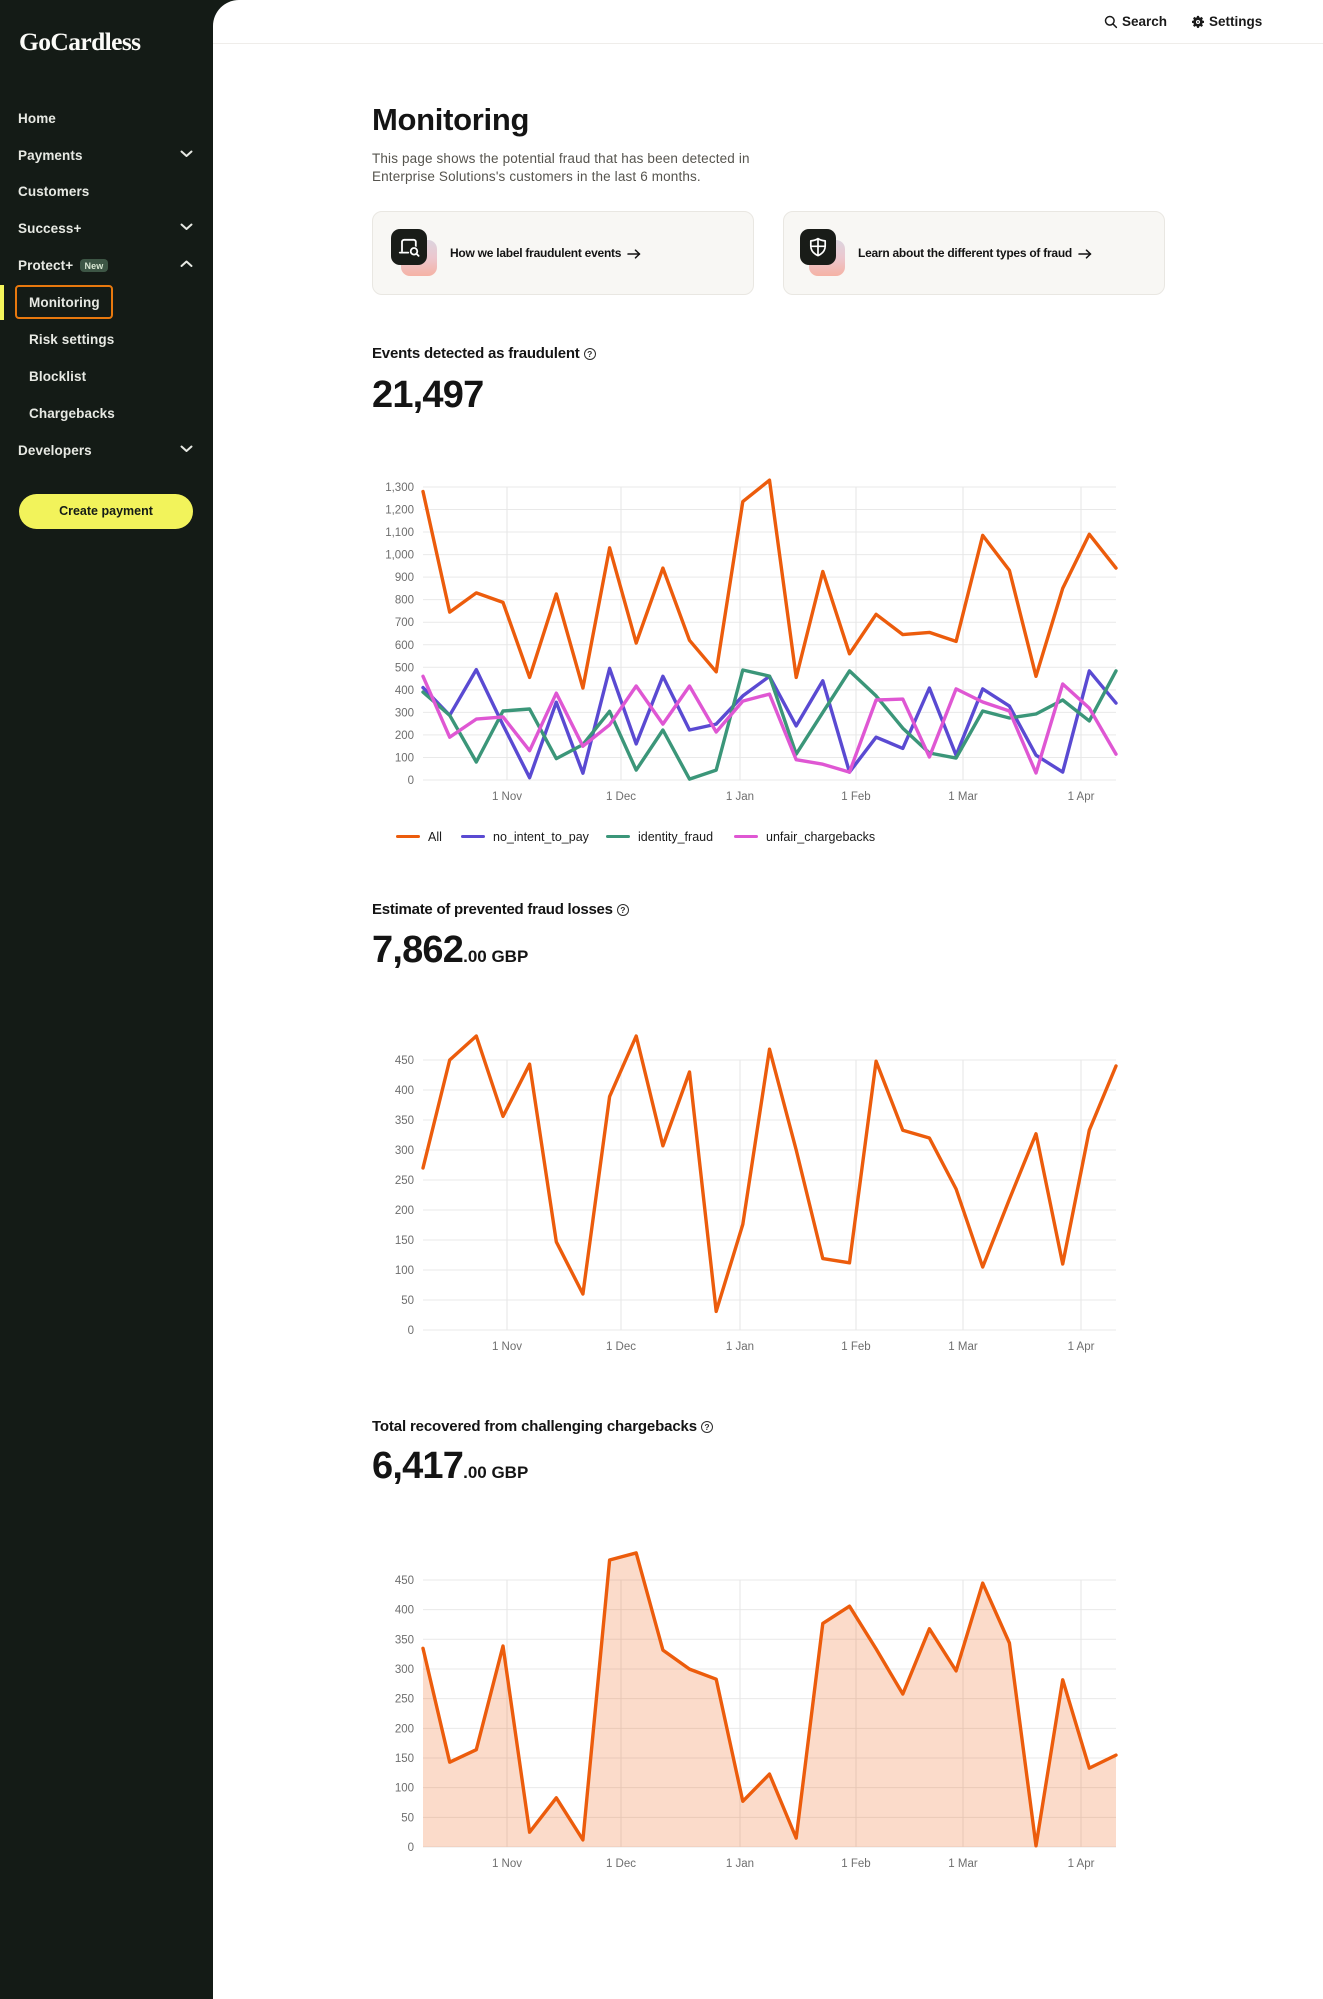  Describe the element at coordinates (404, 668) in the screenshot. I see `svg-text: 500` at that location.